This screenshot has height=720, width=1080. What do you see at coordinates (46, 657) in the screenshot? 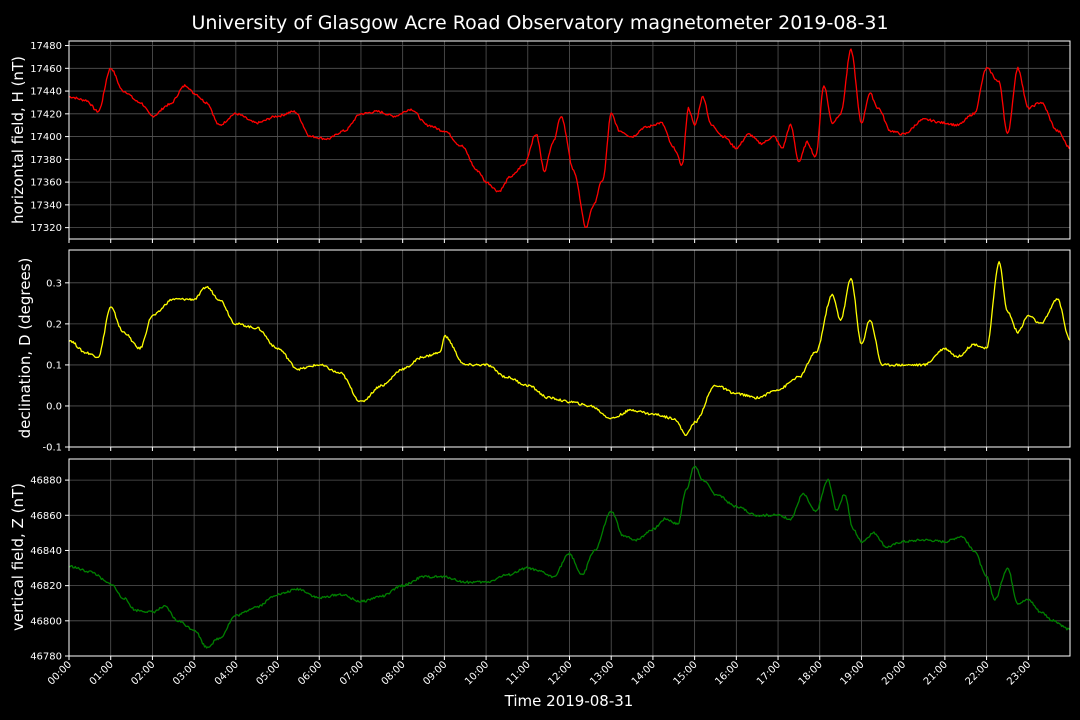
I see `y-tick-label: 46780` at bounding box center [46, 657].